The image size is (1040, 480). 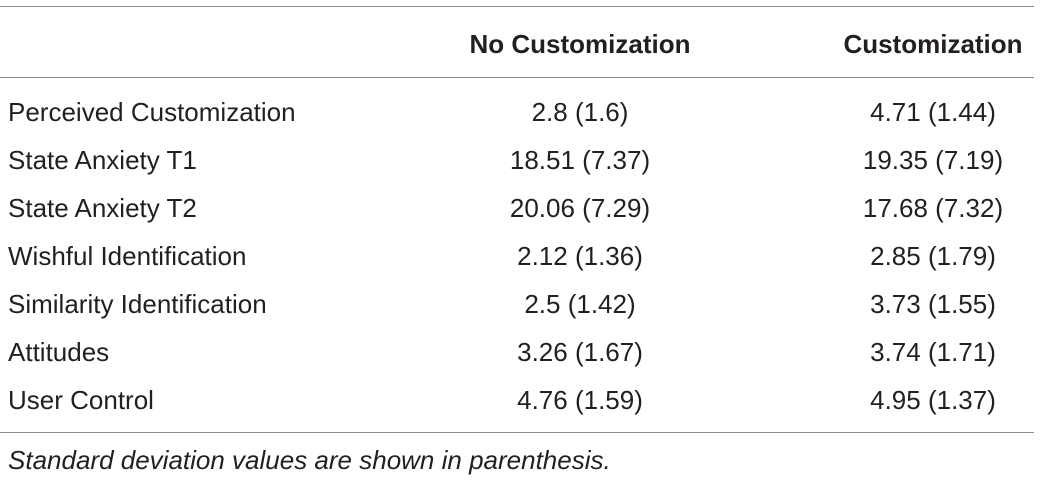 What do you see at coordinates (517, 77) in the screenshot?
I see `table-header-rule` at bounding box center [517, 77].